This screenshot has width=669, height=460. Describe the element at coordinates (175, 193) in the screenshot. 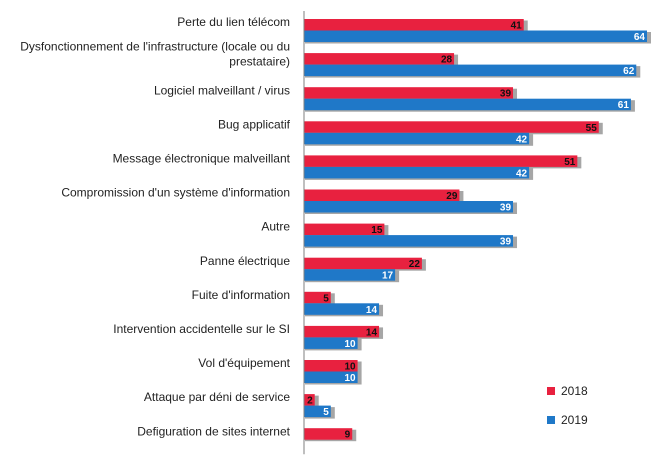

I see `category-label: Compromission d'un système d'information` at that location.